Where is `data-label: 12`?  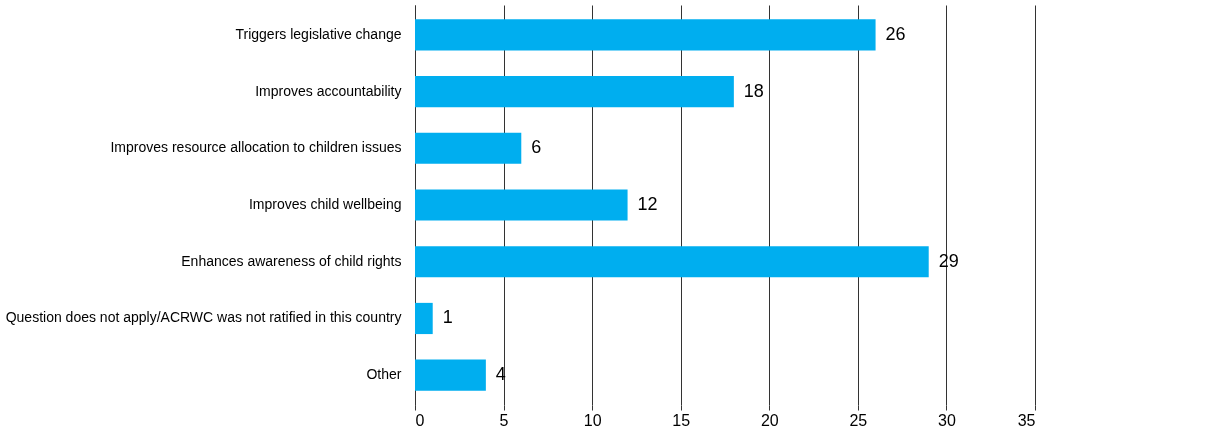 data-label: 12 is located at coordinates (647, 204).